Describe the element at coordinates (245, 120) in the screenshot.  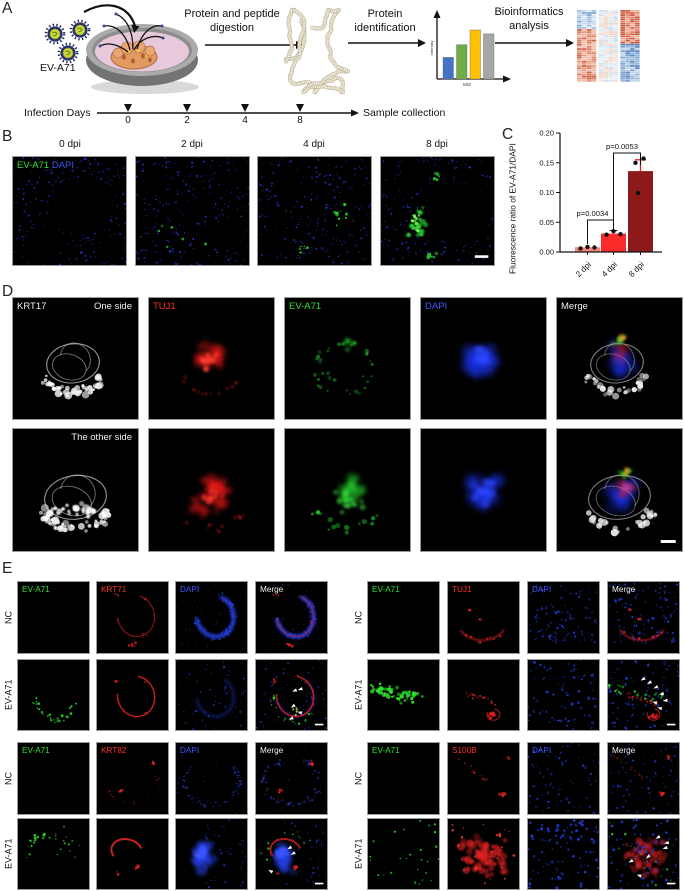
I see `timeline-tick-4: 4` at that location.